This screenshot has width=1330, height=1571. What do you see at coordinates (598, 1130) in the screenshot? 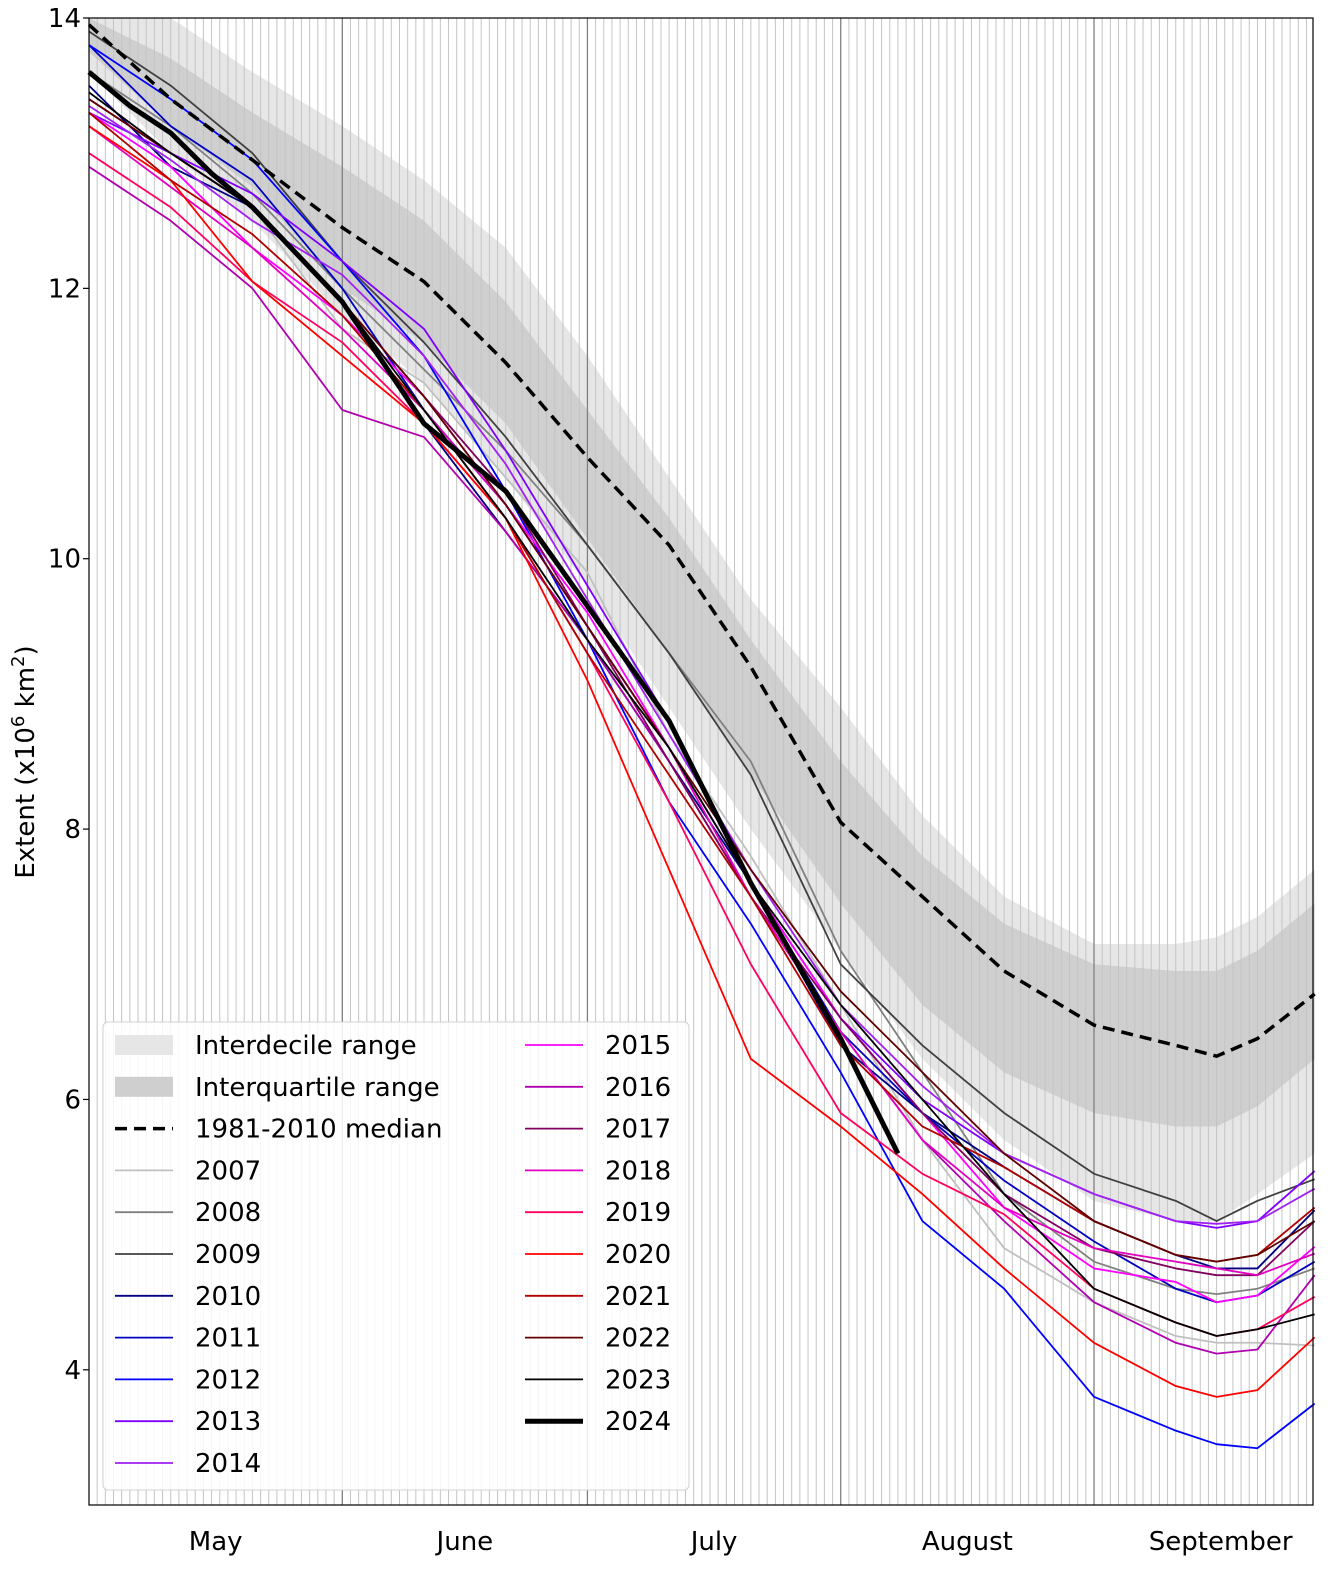
I see `legend-item: 2017` at bounding box center [598, 1130].